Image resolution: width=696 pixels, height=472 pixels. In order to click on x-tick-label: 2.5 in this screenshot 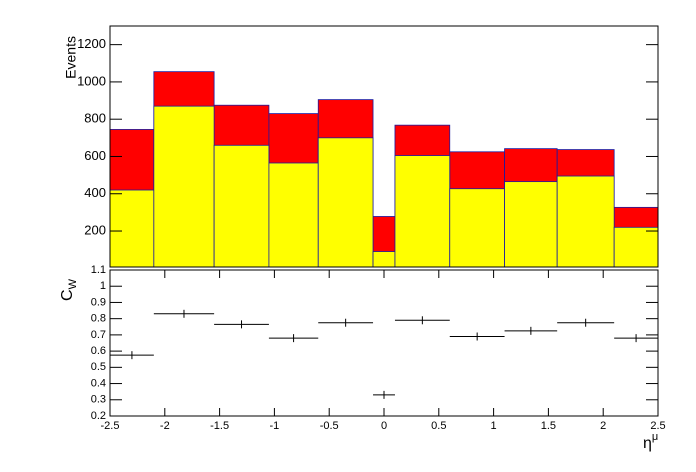, I will do `click(657, 426)`.